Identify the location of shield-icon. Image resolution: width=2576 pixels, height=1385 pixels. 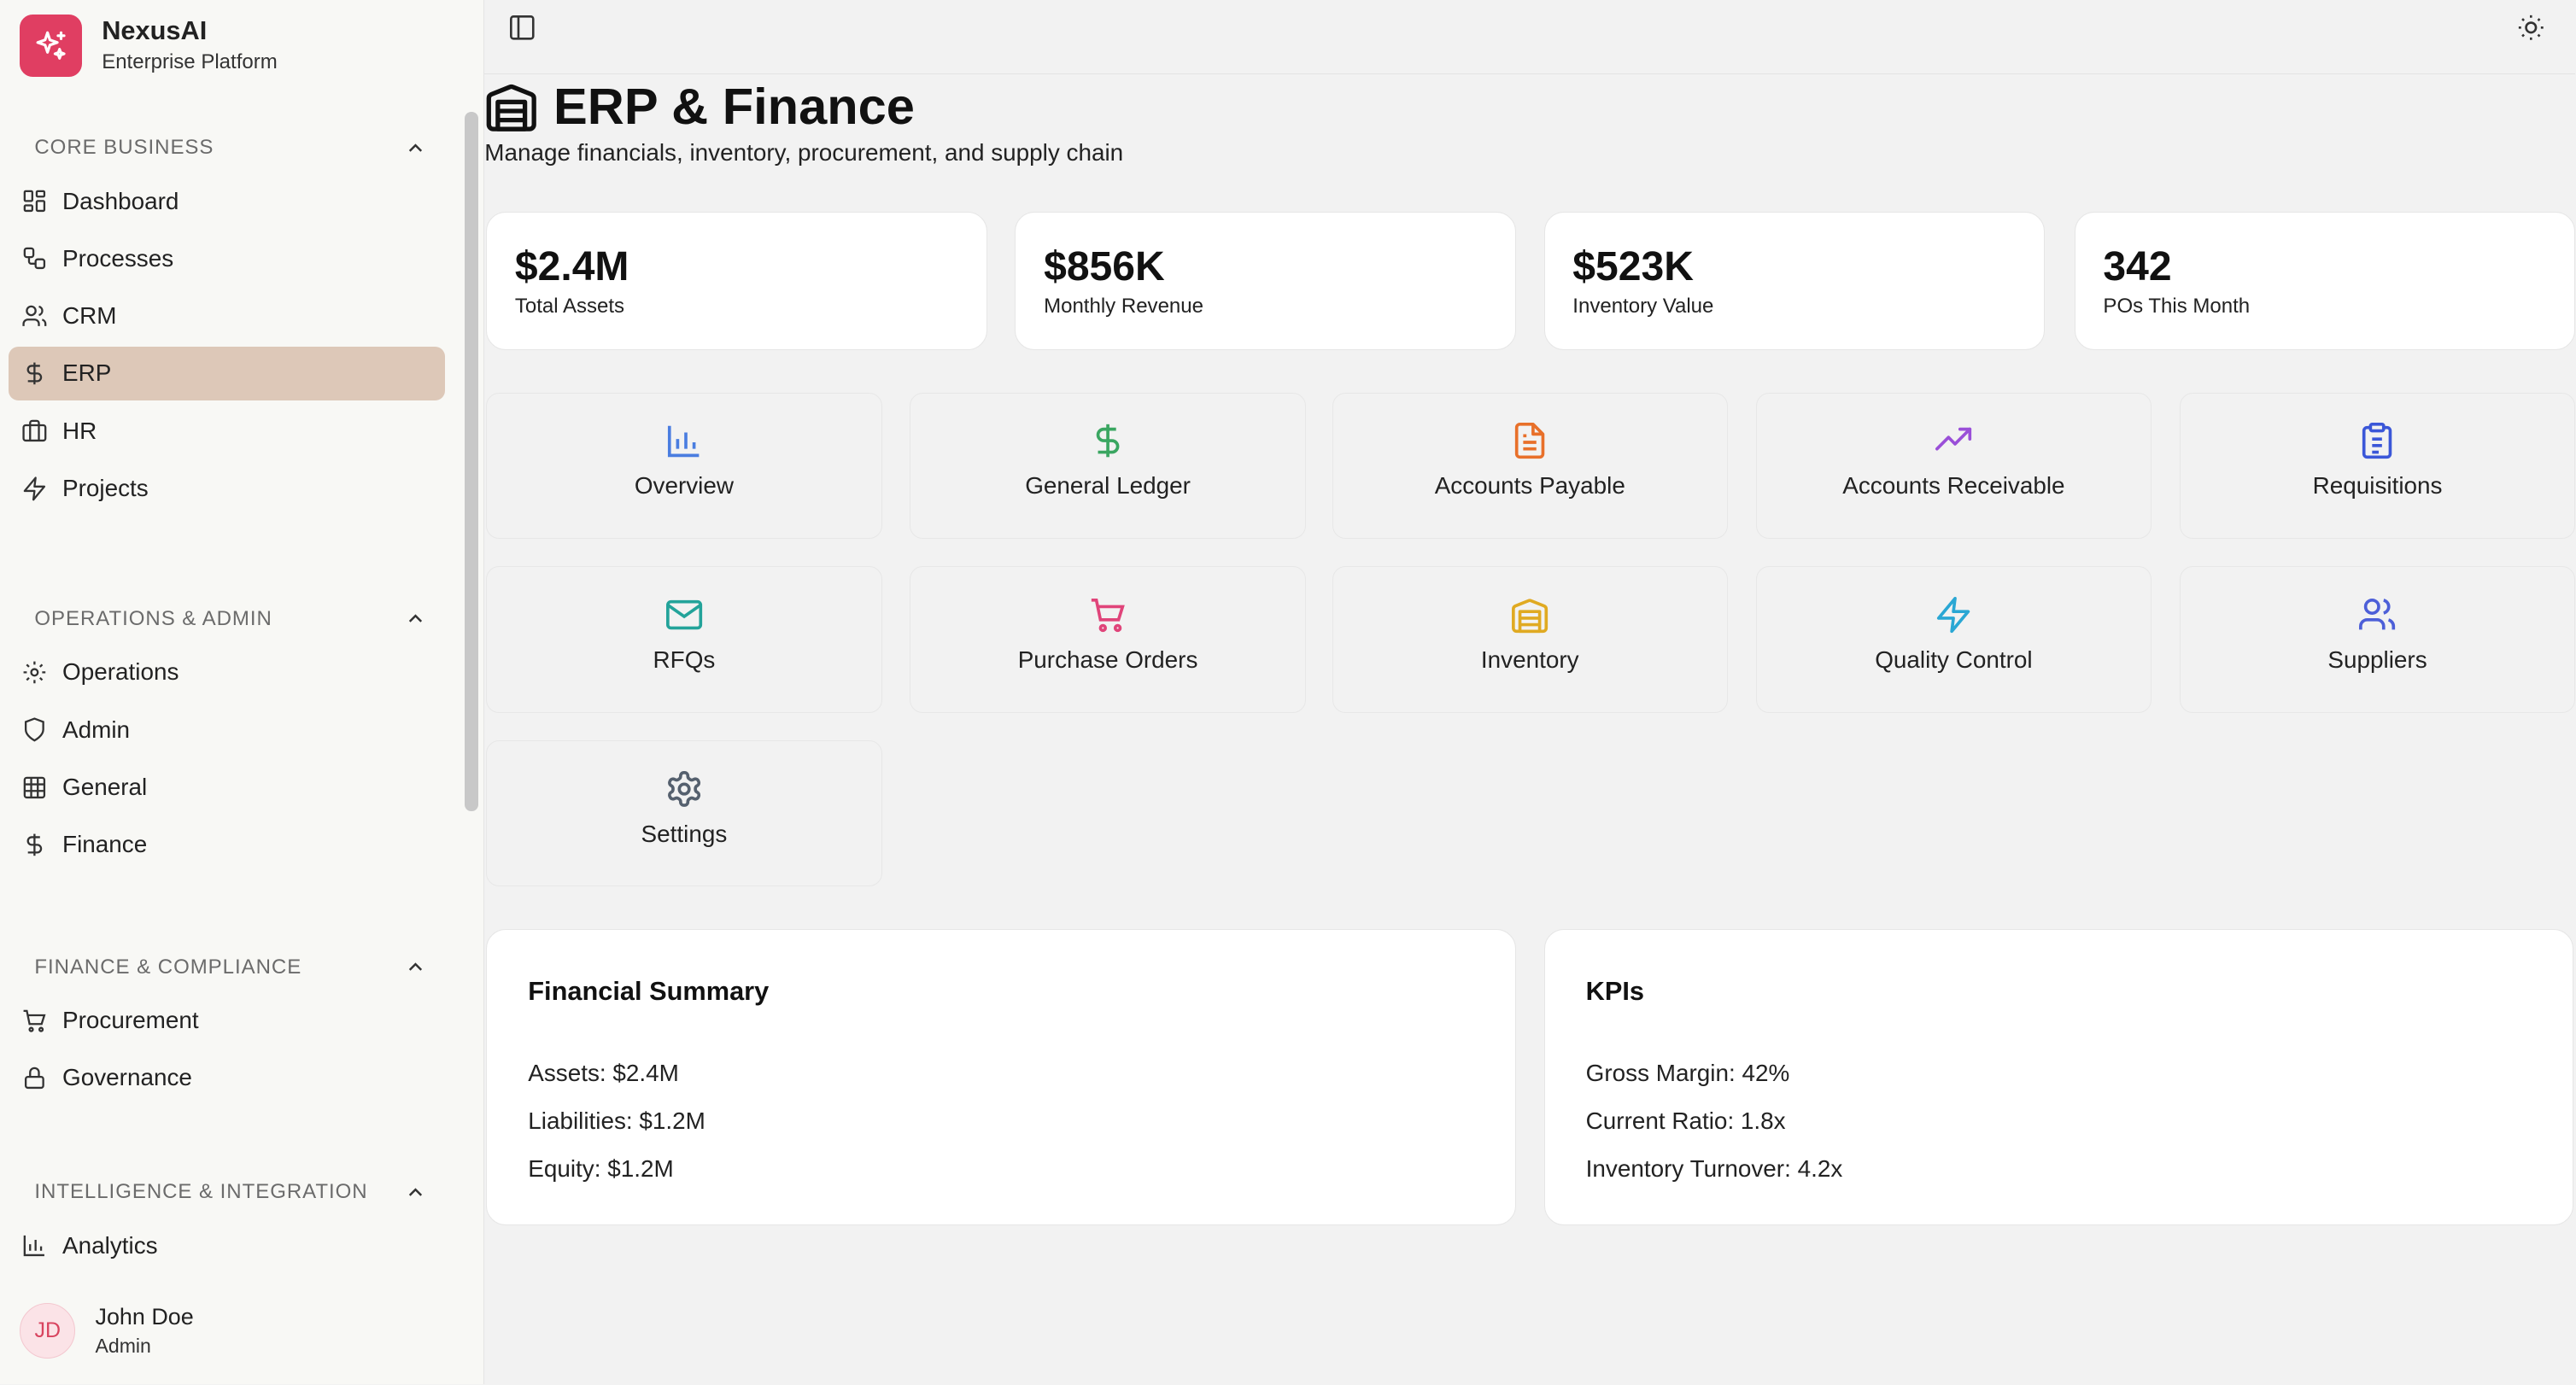
(34, 729).